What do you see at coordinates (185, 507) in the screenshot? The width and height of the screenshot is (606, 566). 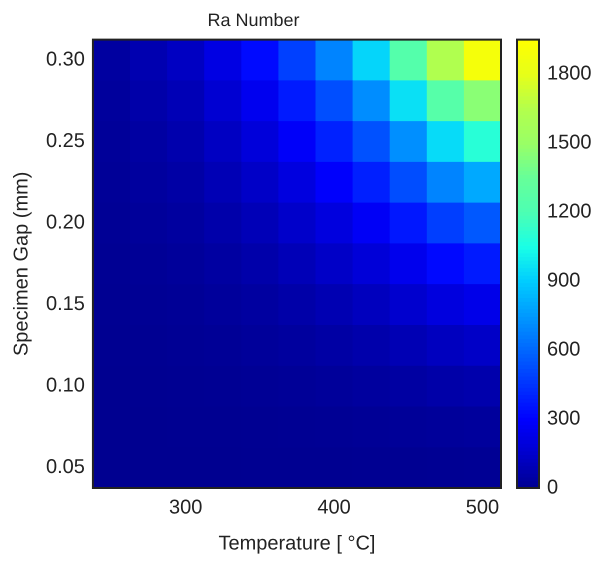 I see `x-tick-label: 300` at bounding box center [185, 507].